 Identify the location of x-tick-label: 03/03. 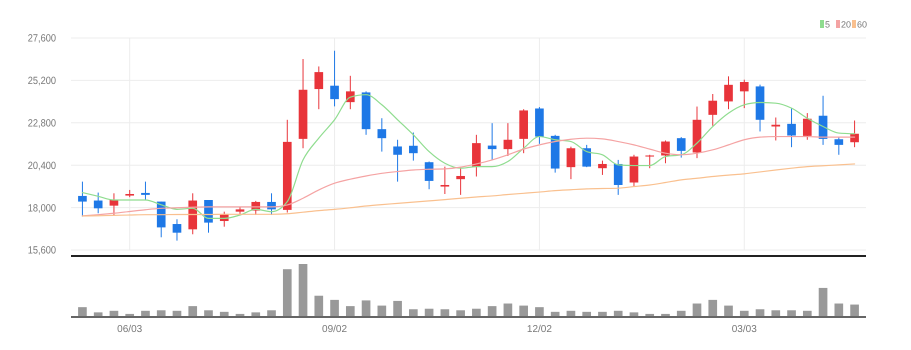
(745, 329).